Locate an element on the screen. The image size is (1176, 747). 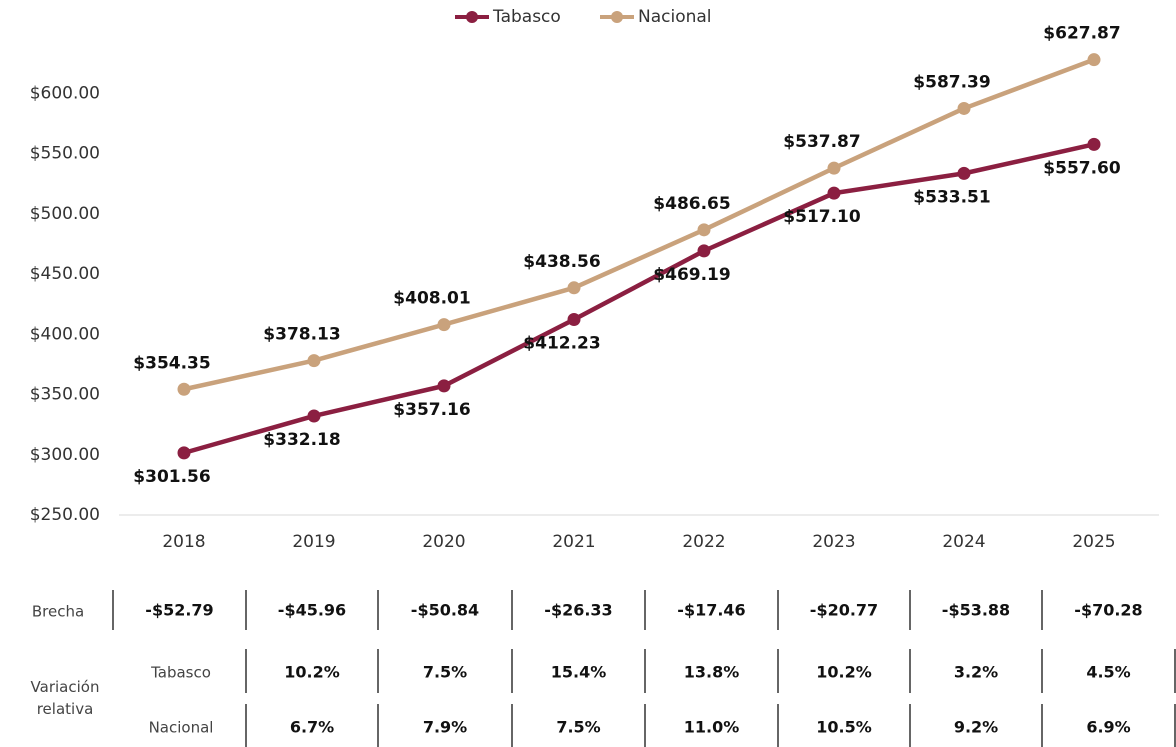
legend-label: Nacional is located at coordinates (675, 17).